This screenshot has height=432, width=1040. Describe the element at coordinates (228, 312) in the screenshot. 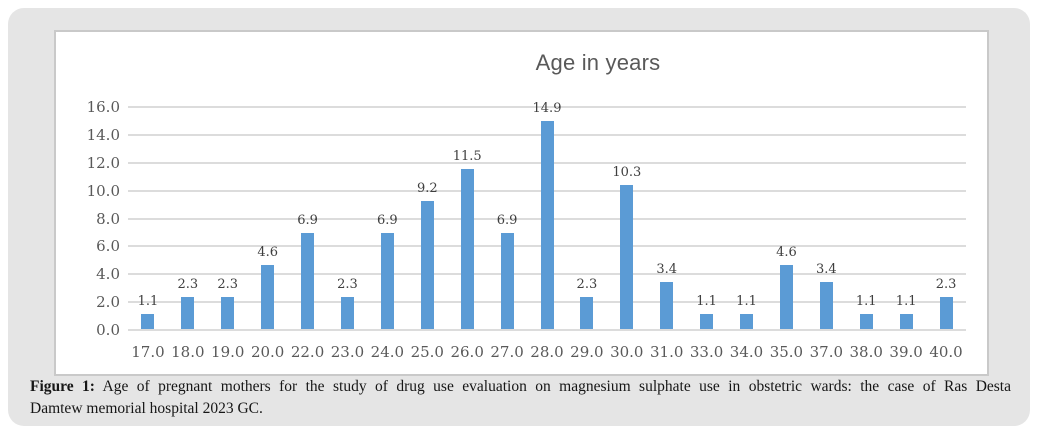

I see `bar-19.0` at that location.